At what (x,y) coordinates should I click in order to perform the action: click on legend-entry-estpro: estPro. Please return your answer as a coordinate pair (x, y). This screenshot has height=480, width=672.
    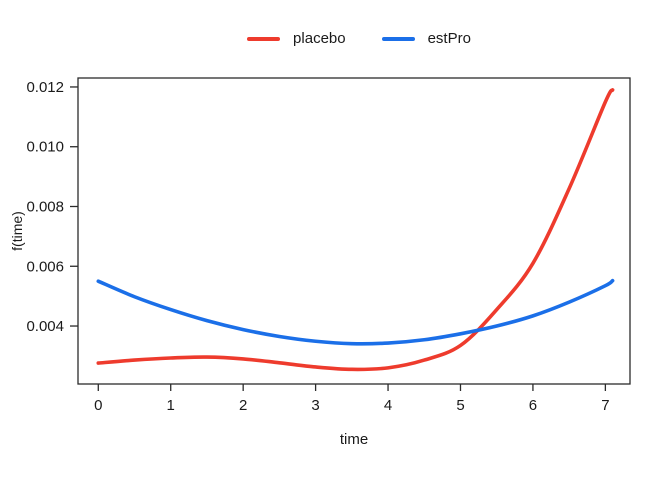
    Looking at the image, I should click on (426, 38).